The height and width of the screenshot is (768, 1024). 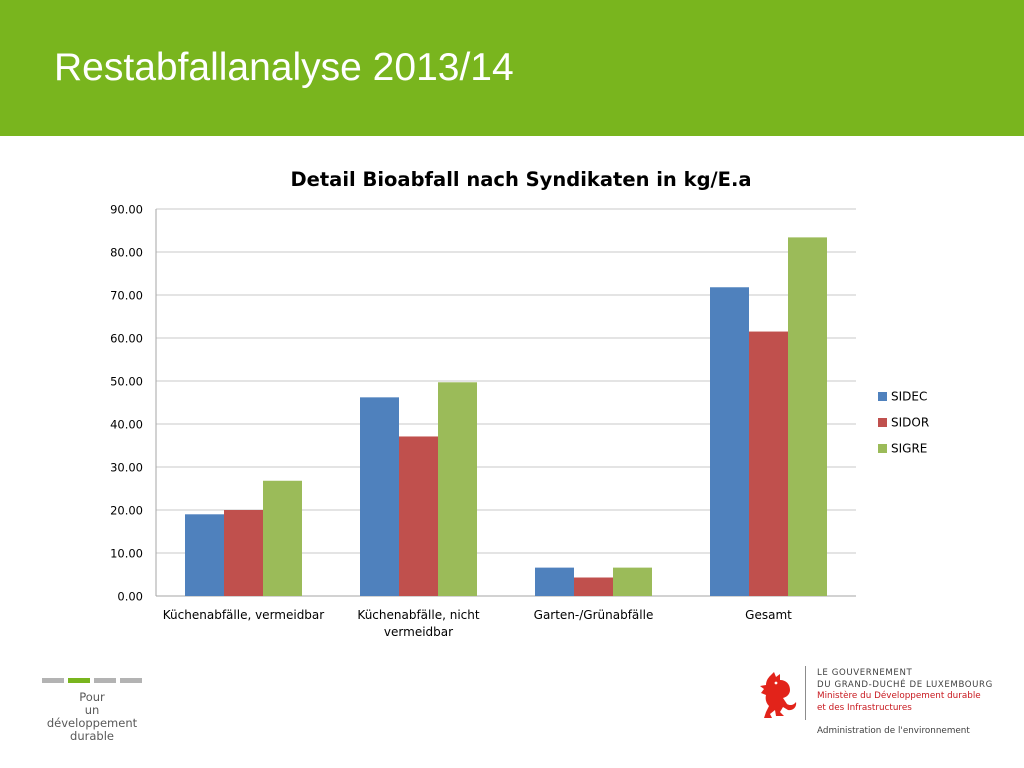 I want to click on ministry-line: et des Infrastructures, so click(x=864, y=707).